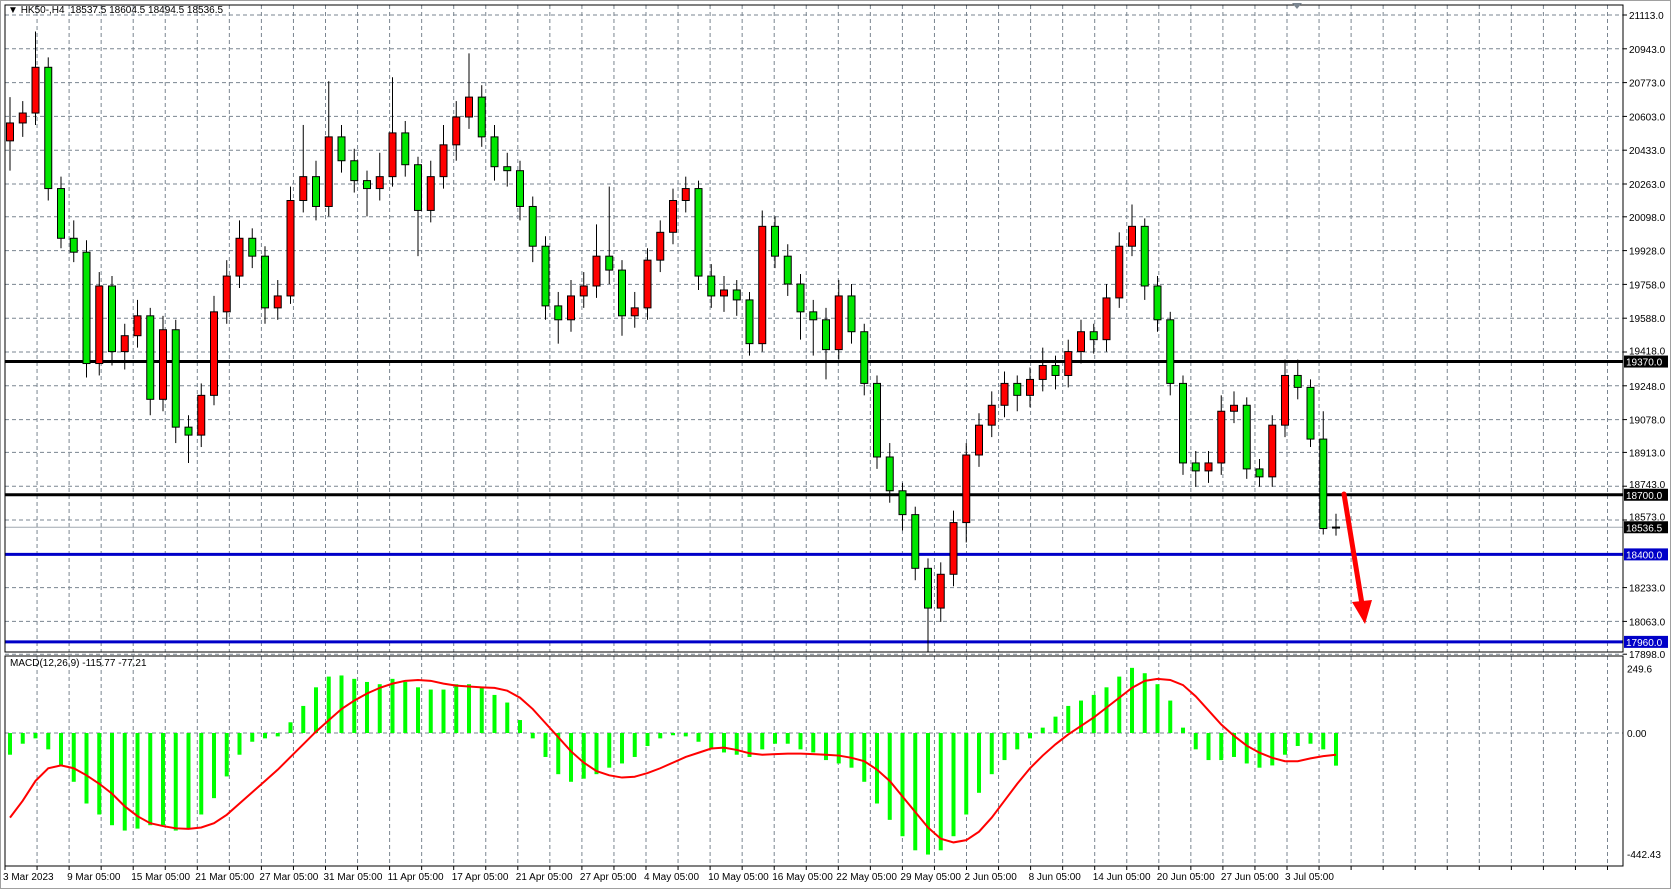  What do you see at coordinates (1647, 319) in the screenshot?
I see `price-tick-label: 19588.0` at bounding box center [1647, 319].